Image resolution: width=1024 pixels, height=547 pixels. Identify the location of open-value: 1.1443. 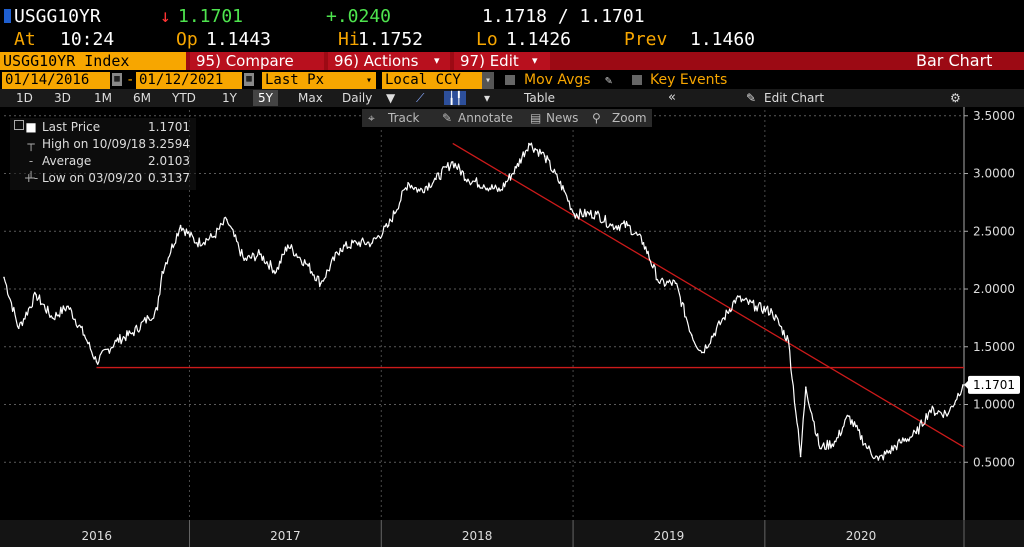
(239, 39).